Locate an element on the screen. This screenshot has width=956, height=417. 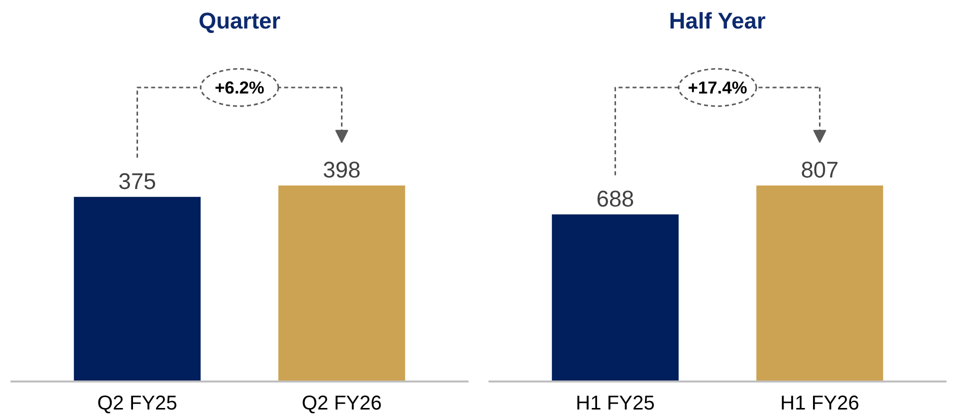
data-label: 688 is located at coordinates (615, 198).